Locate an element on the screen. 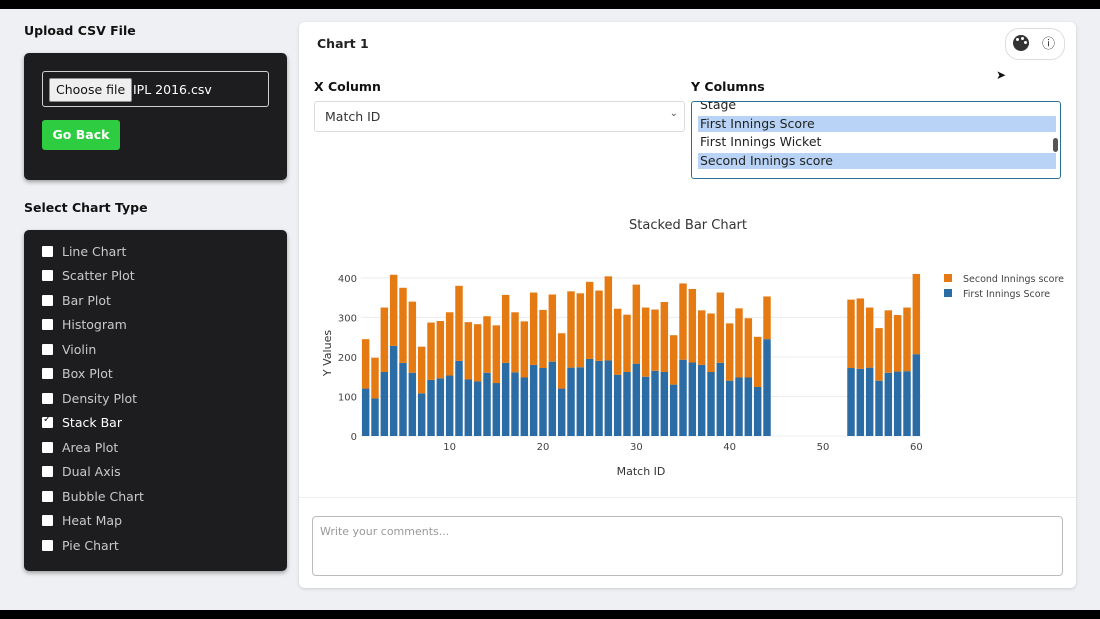  chart-type-area-plot: Area Plot is located at coordinates (80, 447).